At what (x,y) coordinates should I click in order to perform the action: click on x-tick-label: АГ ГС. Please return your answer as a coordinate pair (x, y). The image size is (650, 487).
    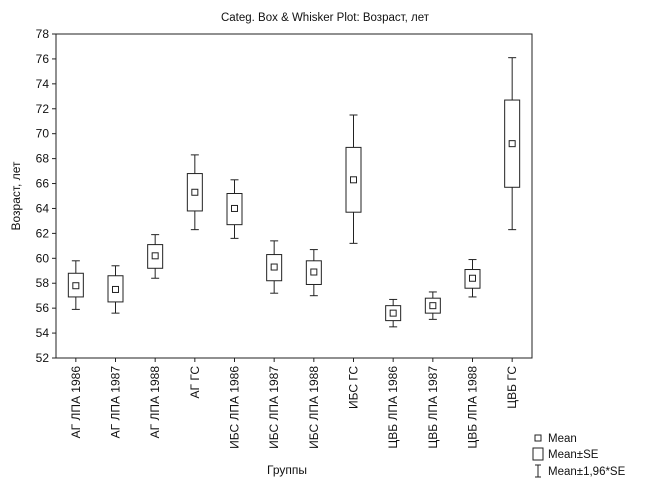
    Looking at the image, I should click on (195, 382).